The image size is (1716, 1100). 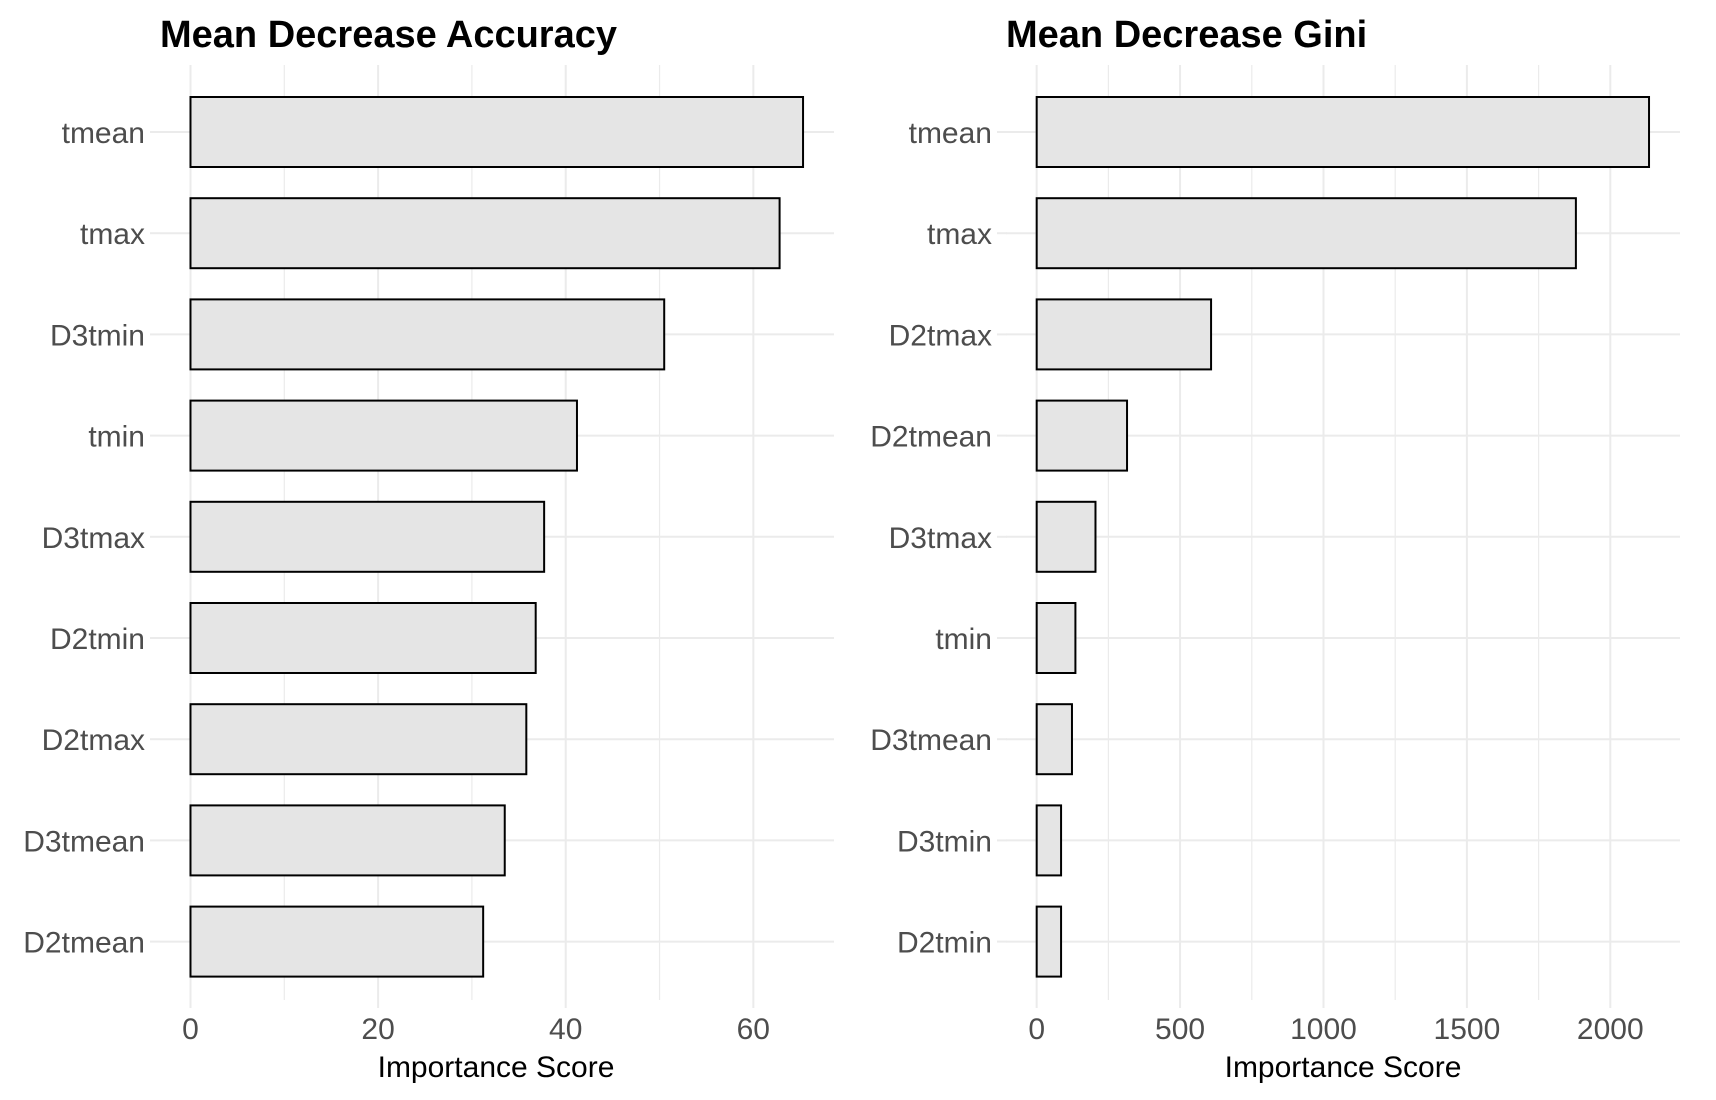 I want to click on x-tick-label: 1000, so click(x=1323, y=1029).